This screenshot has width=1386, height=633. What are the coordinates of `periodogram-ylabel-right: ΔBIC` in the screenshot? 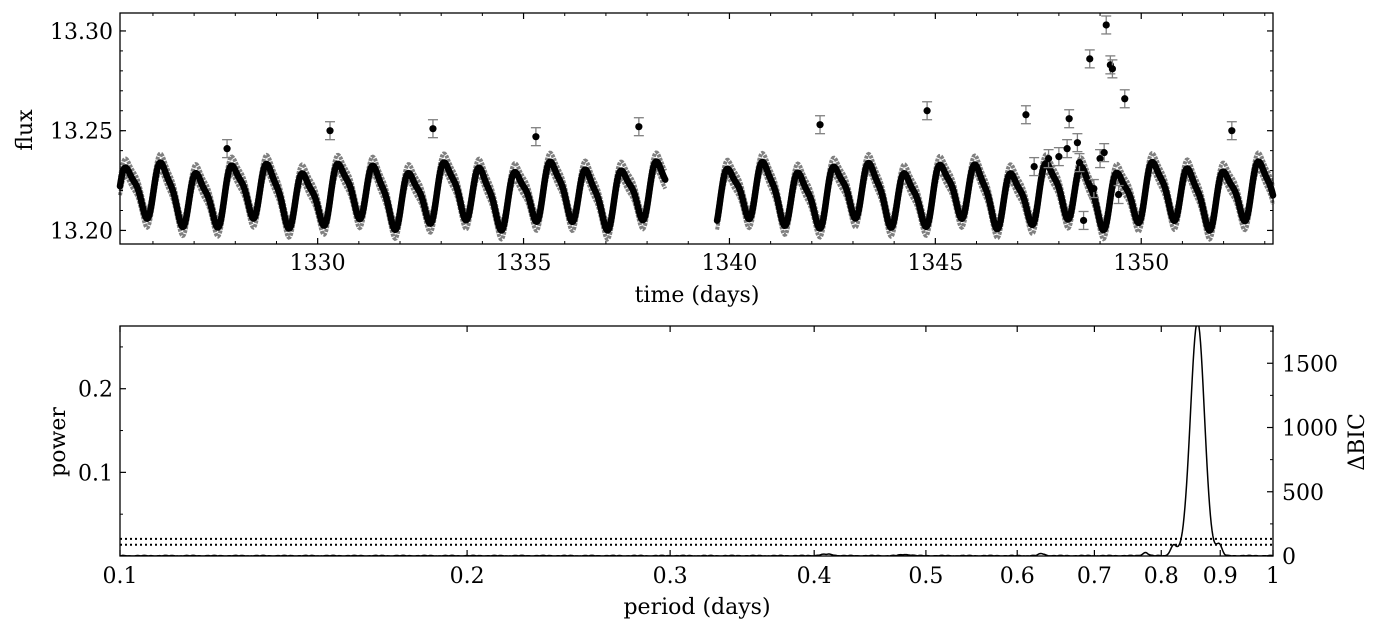 It's located at (1357, 442).